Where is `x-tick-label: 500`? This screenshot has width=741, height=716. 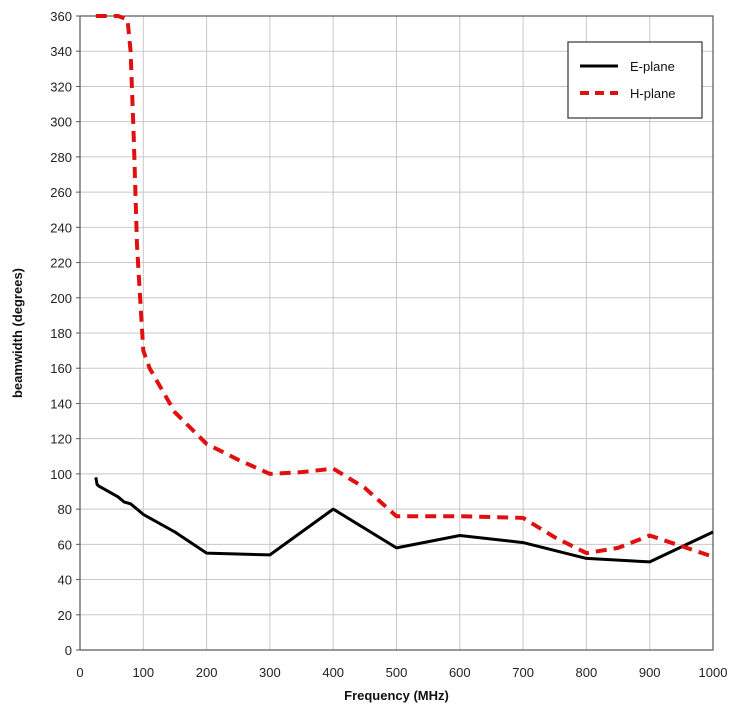 x-tick-label: 500 is located at coordinates (397, 672).